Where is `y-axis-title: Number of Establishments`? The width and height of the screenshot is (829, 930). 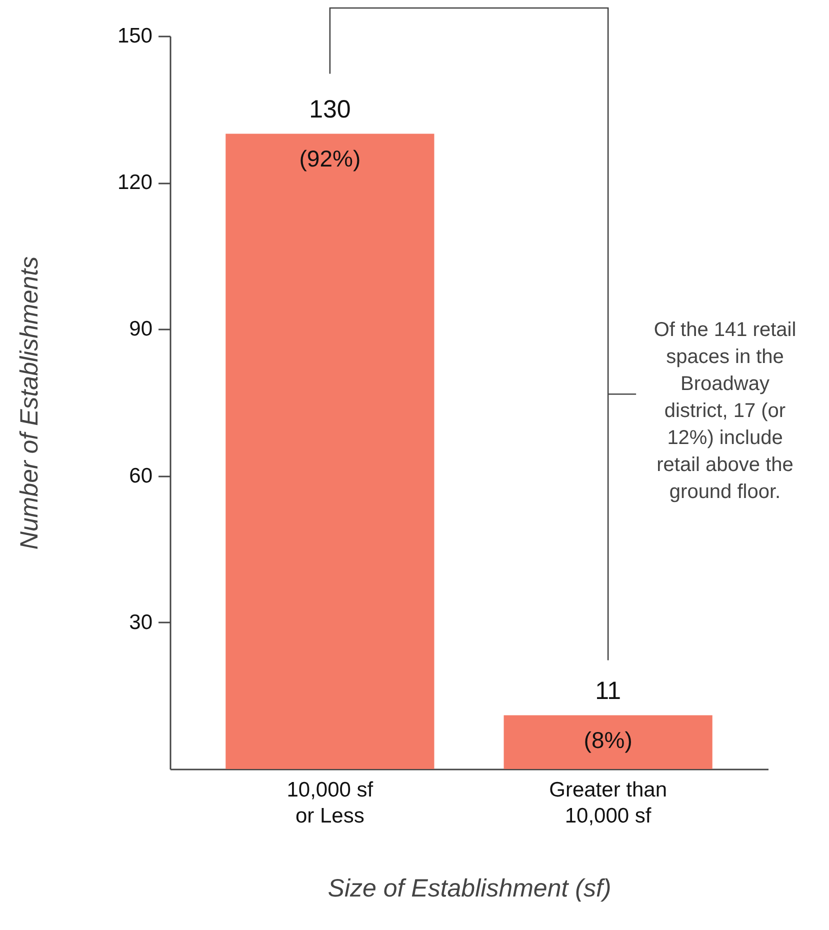 y-axis-title: Number of Establishments is located at coordinates (29, 403).